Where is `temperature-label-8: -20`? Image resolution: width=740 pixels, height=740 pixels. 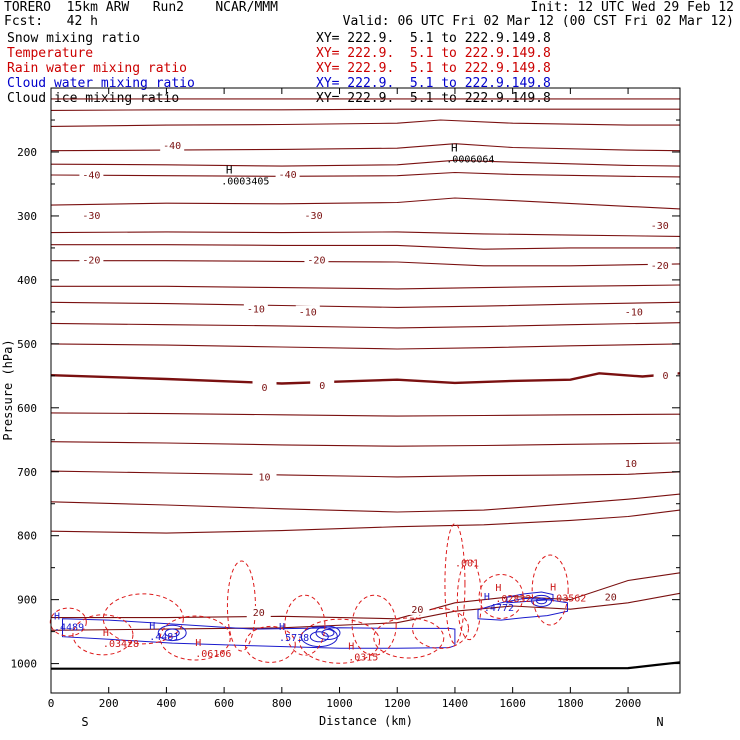 temperature-label-8: -20 is located at coordinates (660, 266).